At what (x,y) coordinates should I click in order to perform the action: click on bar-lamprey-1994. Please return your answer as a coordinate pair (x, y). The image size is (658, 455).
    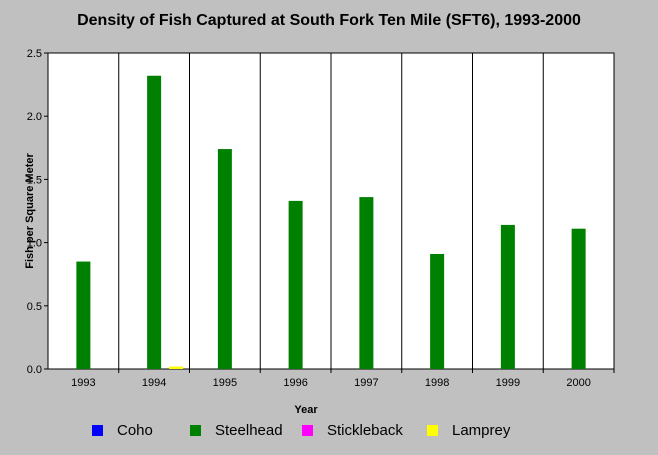
    Looking at the image, I should click on (176, 367).